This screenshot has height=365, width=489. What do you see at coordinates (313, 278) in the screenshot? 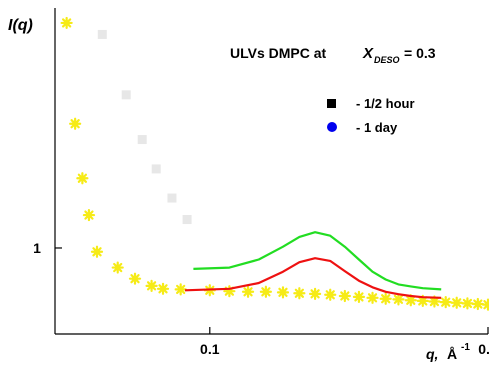
I see `fit-curve-red` at bounding box center [313, 278].